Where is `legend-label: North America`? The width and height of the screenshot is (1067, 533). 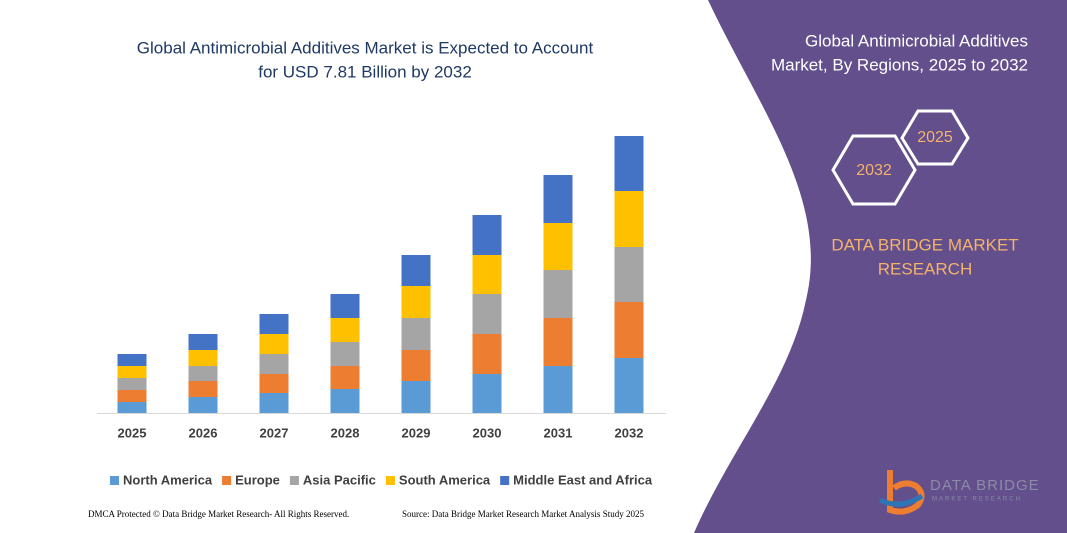 legend-label: North America is located at coordinates (168, 479).